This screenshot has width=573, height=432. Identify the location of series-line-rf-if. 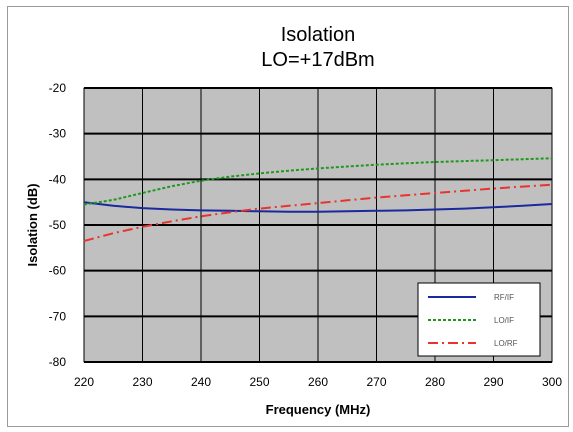
(318, 207).